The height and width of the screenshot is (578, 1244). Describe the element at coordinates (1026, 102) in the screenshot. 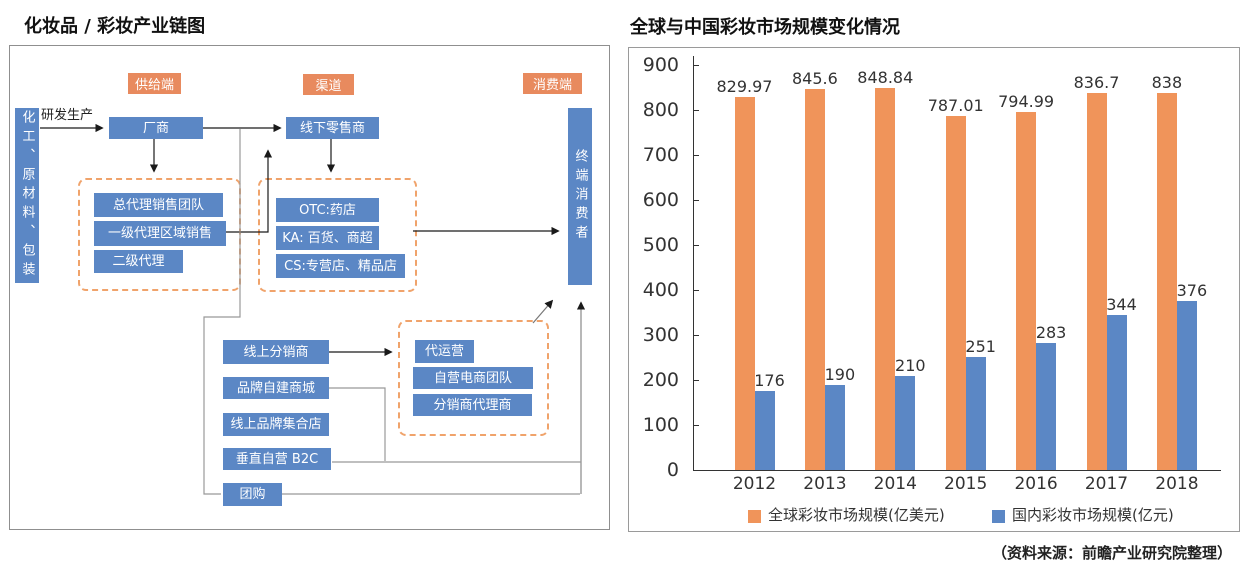

I see `value-global-2016: 794.99` at that location.